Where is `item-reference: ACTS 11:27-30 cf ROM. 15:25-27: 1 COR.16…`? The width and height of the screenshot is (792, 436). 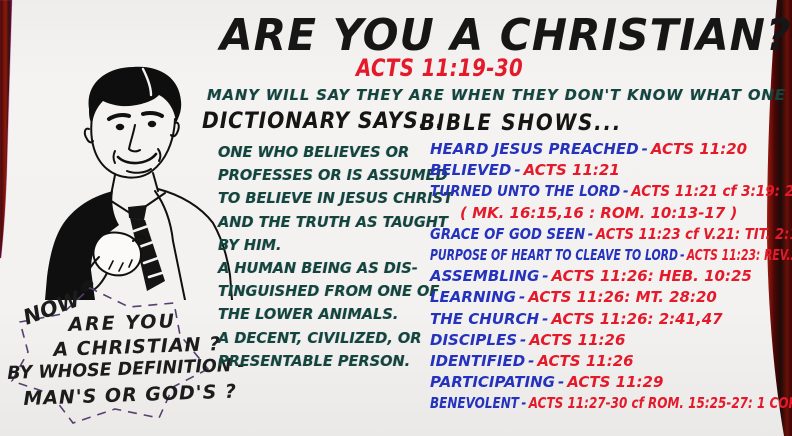 item-reference: ACTS 11:27-30 cf ROM. 15:25-27: 1 COR.16… is located at coordinates (660, 403).